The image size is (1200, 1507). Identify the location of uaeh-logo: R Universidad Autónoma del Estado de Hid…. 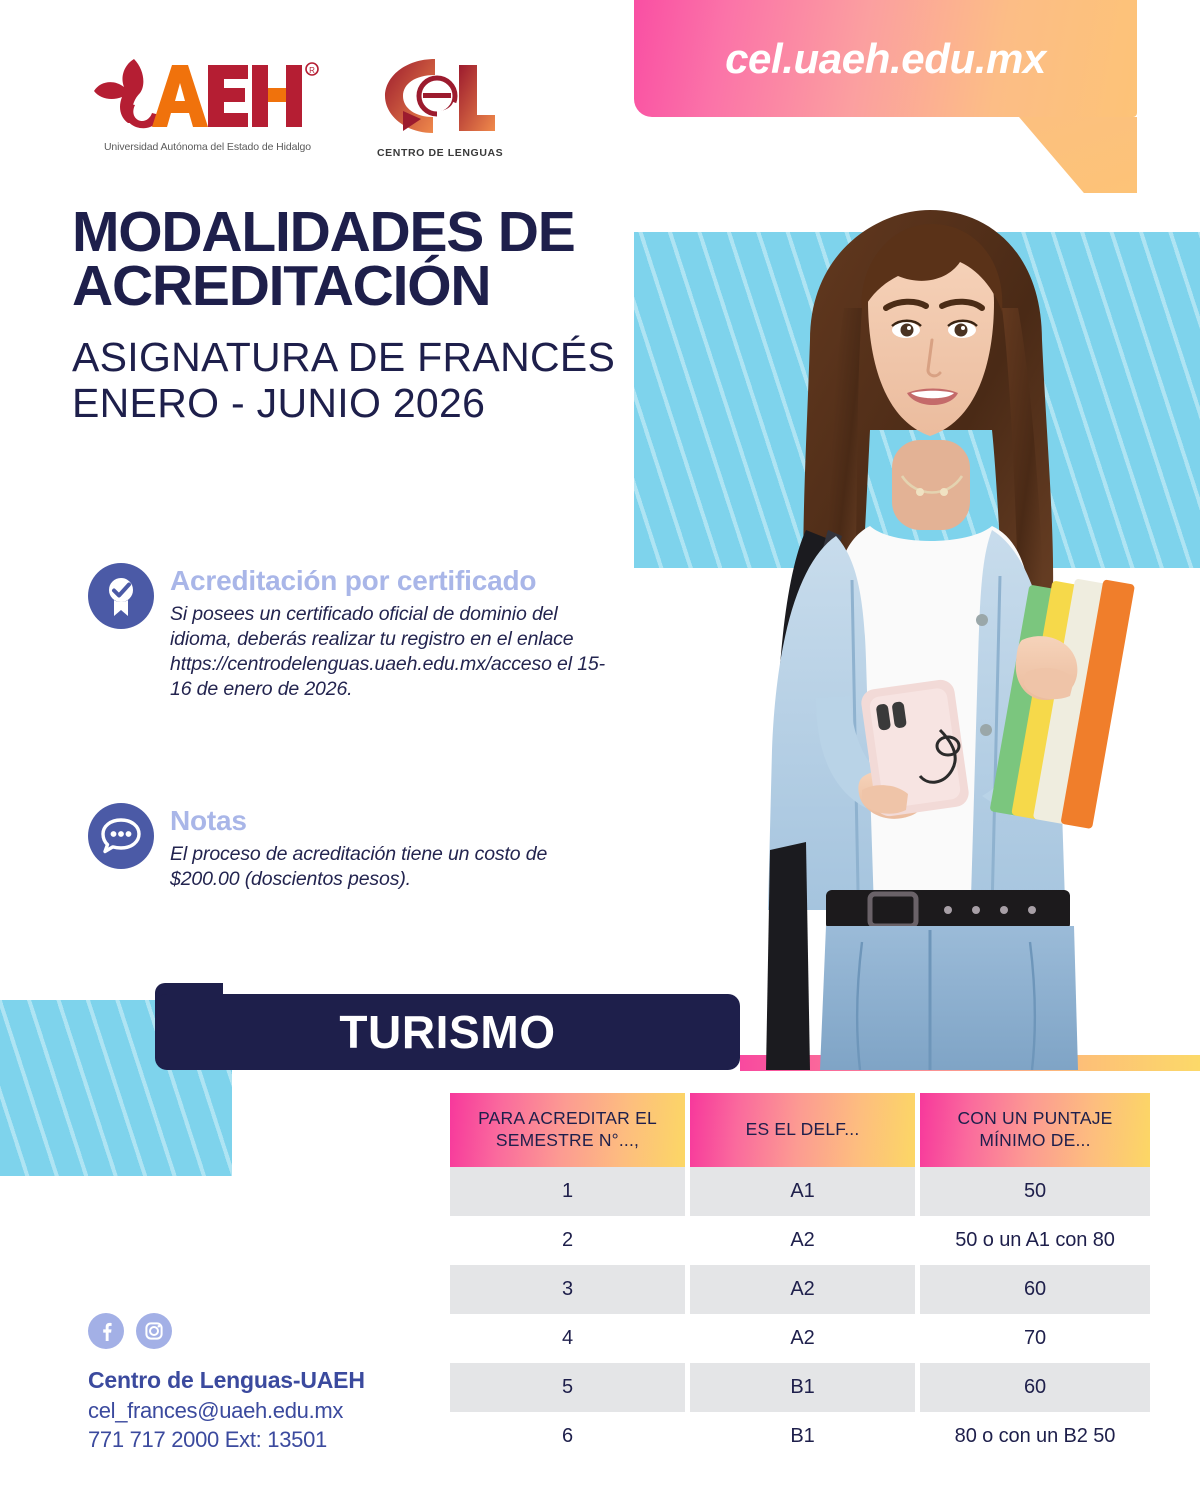
(207, 104).